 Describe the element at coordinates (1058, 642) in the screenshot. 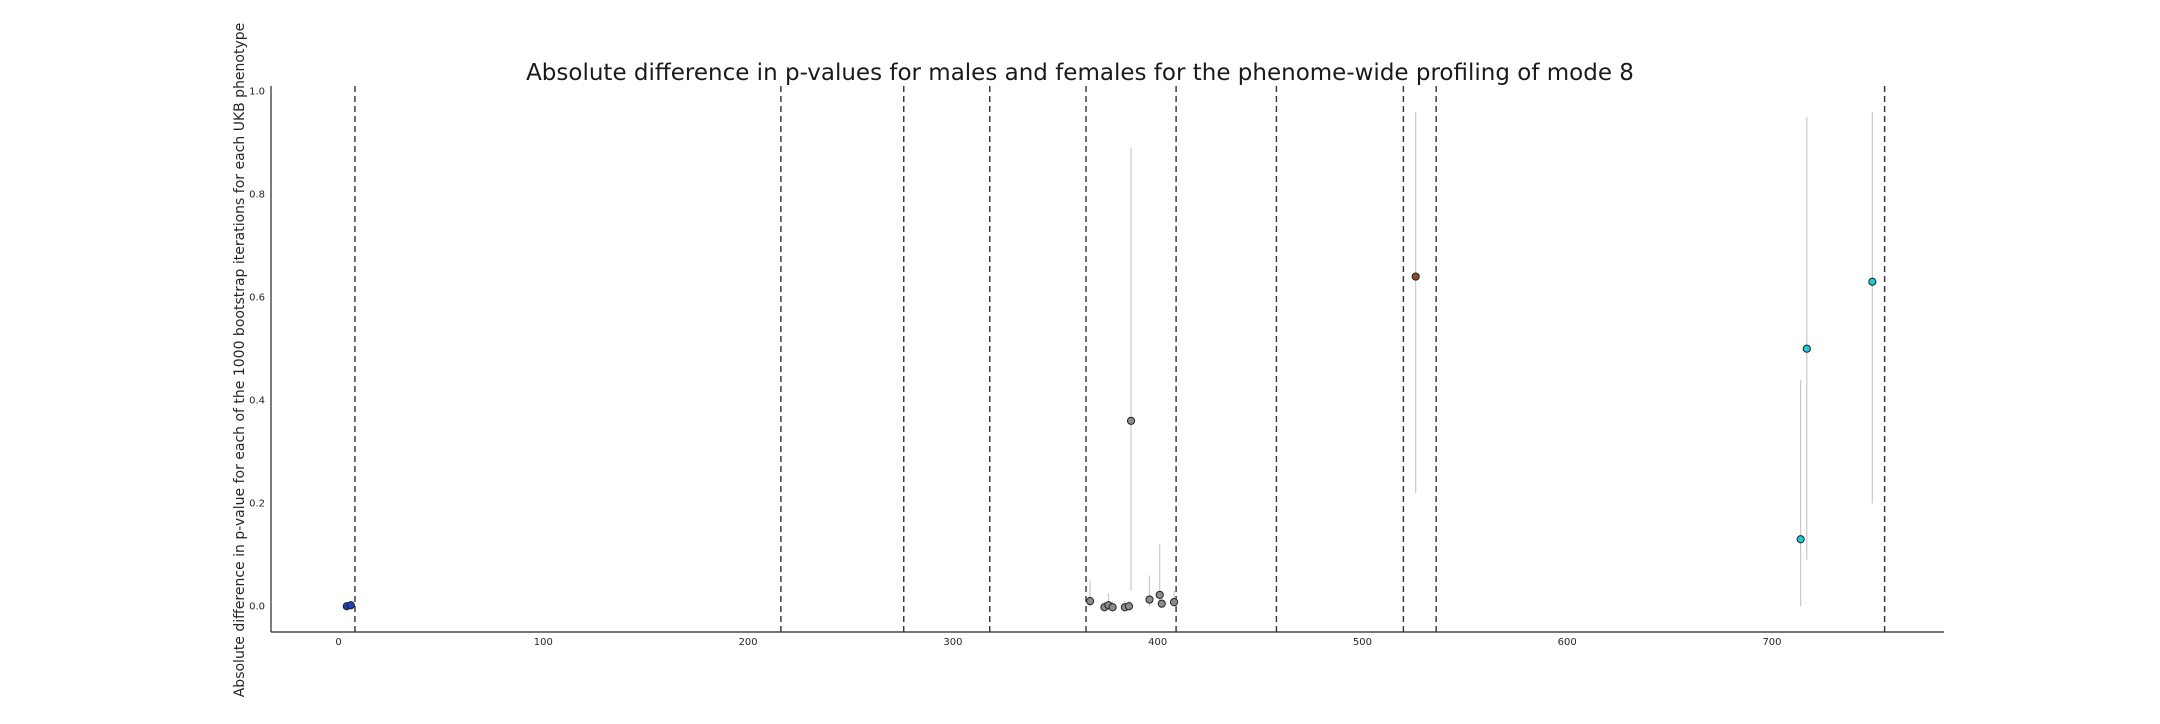

I see `x-axis-ticks: 0 100 200 300 400 500 600 700` at that location.